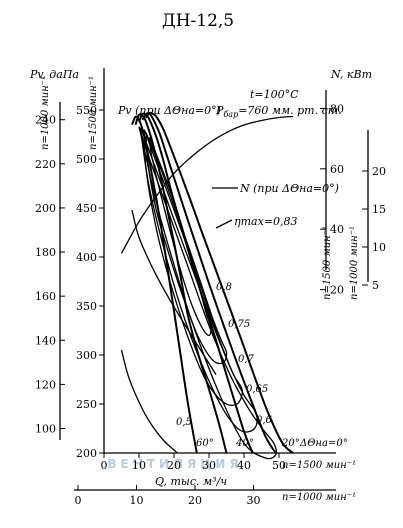 The height and width of the screenshot is (528, 403). I want to click on x-1000-tick-label: 10, so click(137, 500).